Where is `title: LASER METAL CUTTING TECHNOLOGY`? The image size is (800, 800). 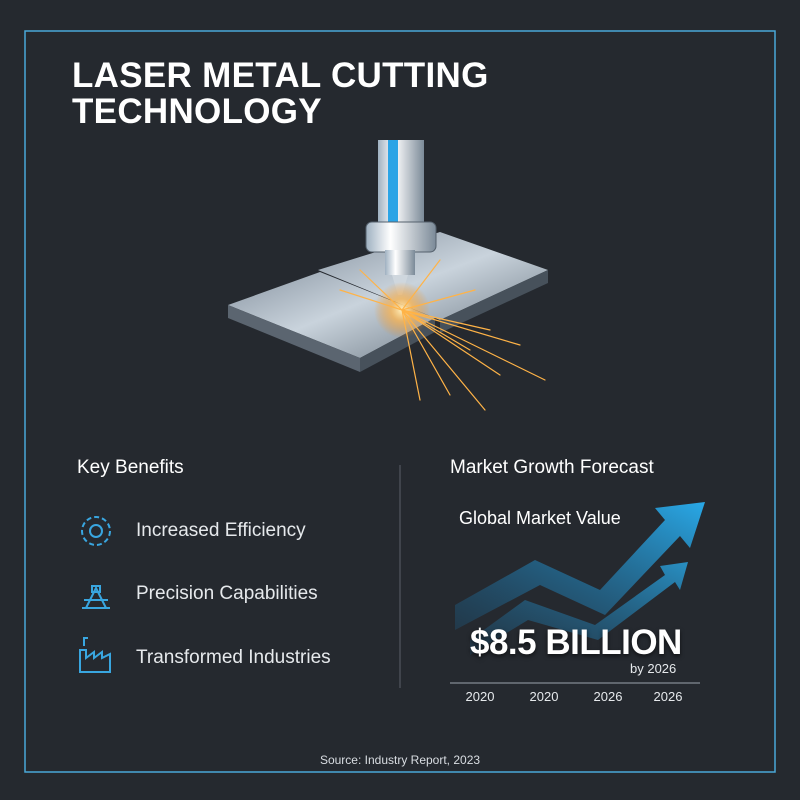
title: LASER METAL CUTTING TECHNOLOGY is located at coordinates (280, 93).